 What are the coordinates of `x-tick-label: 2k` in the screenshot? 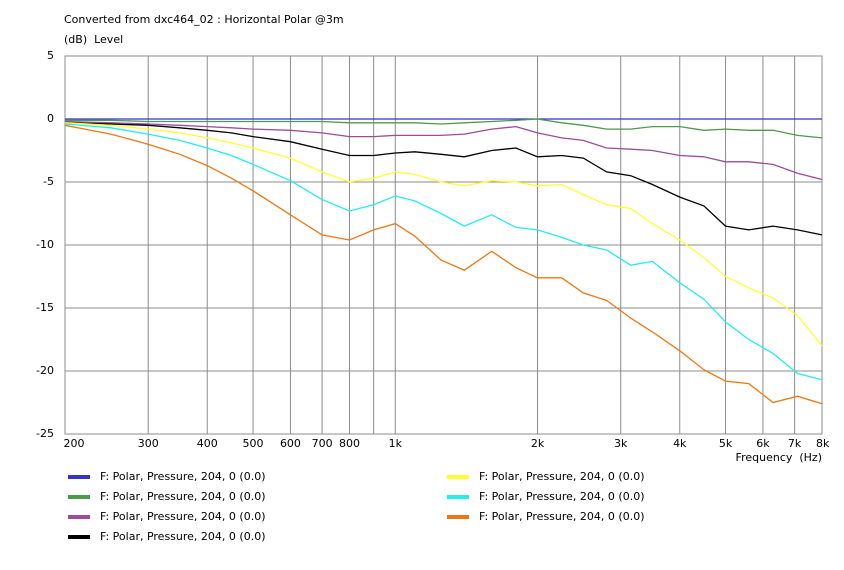 It's located at (538, 443).